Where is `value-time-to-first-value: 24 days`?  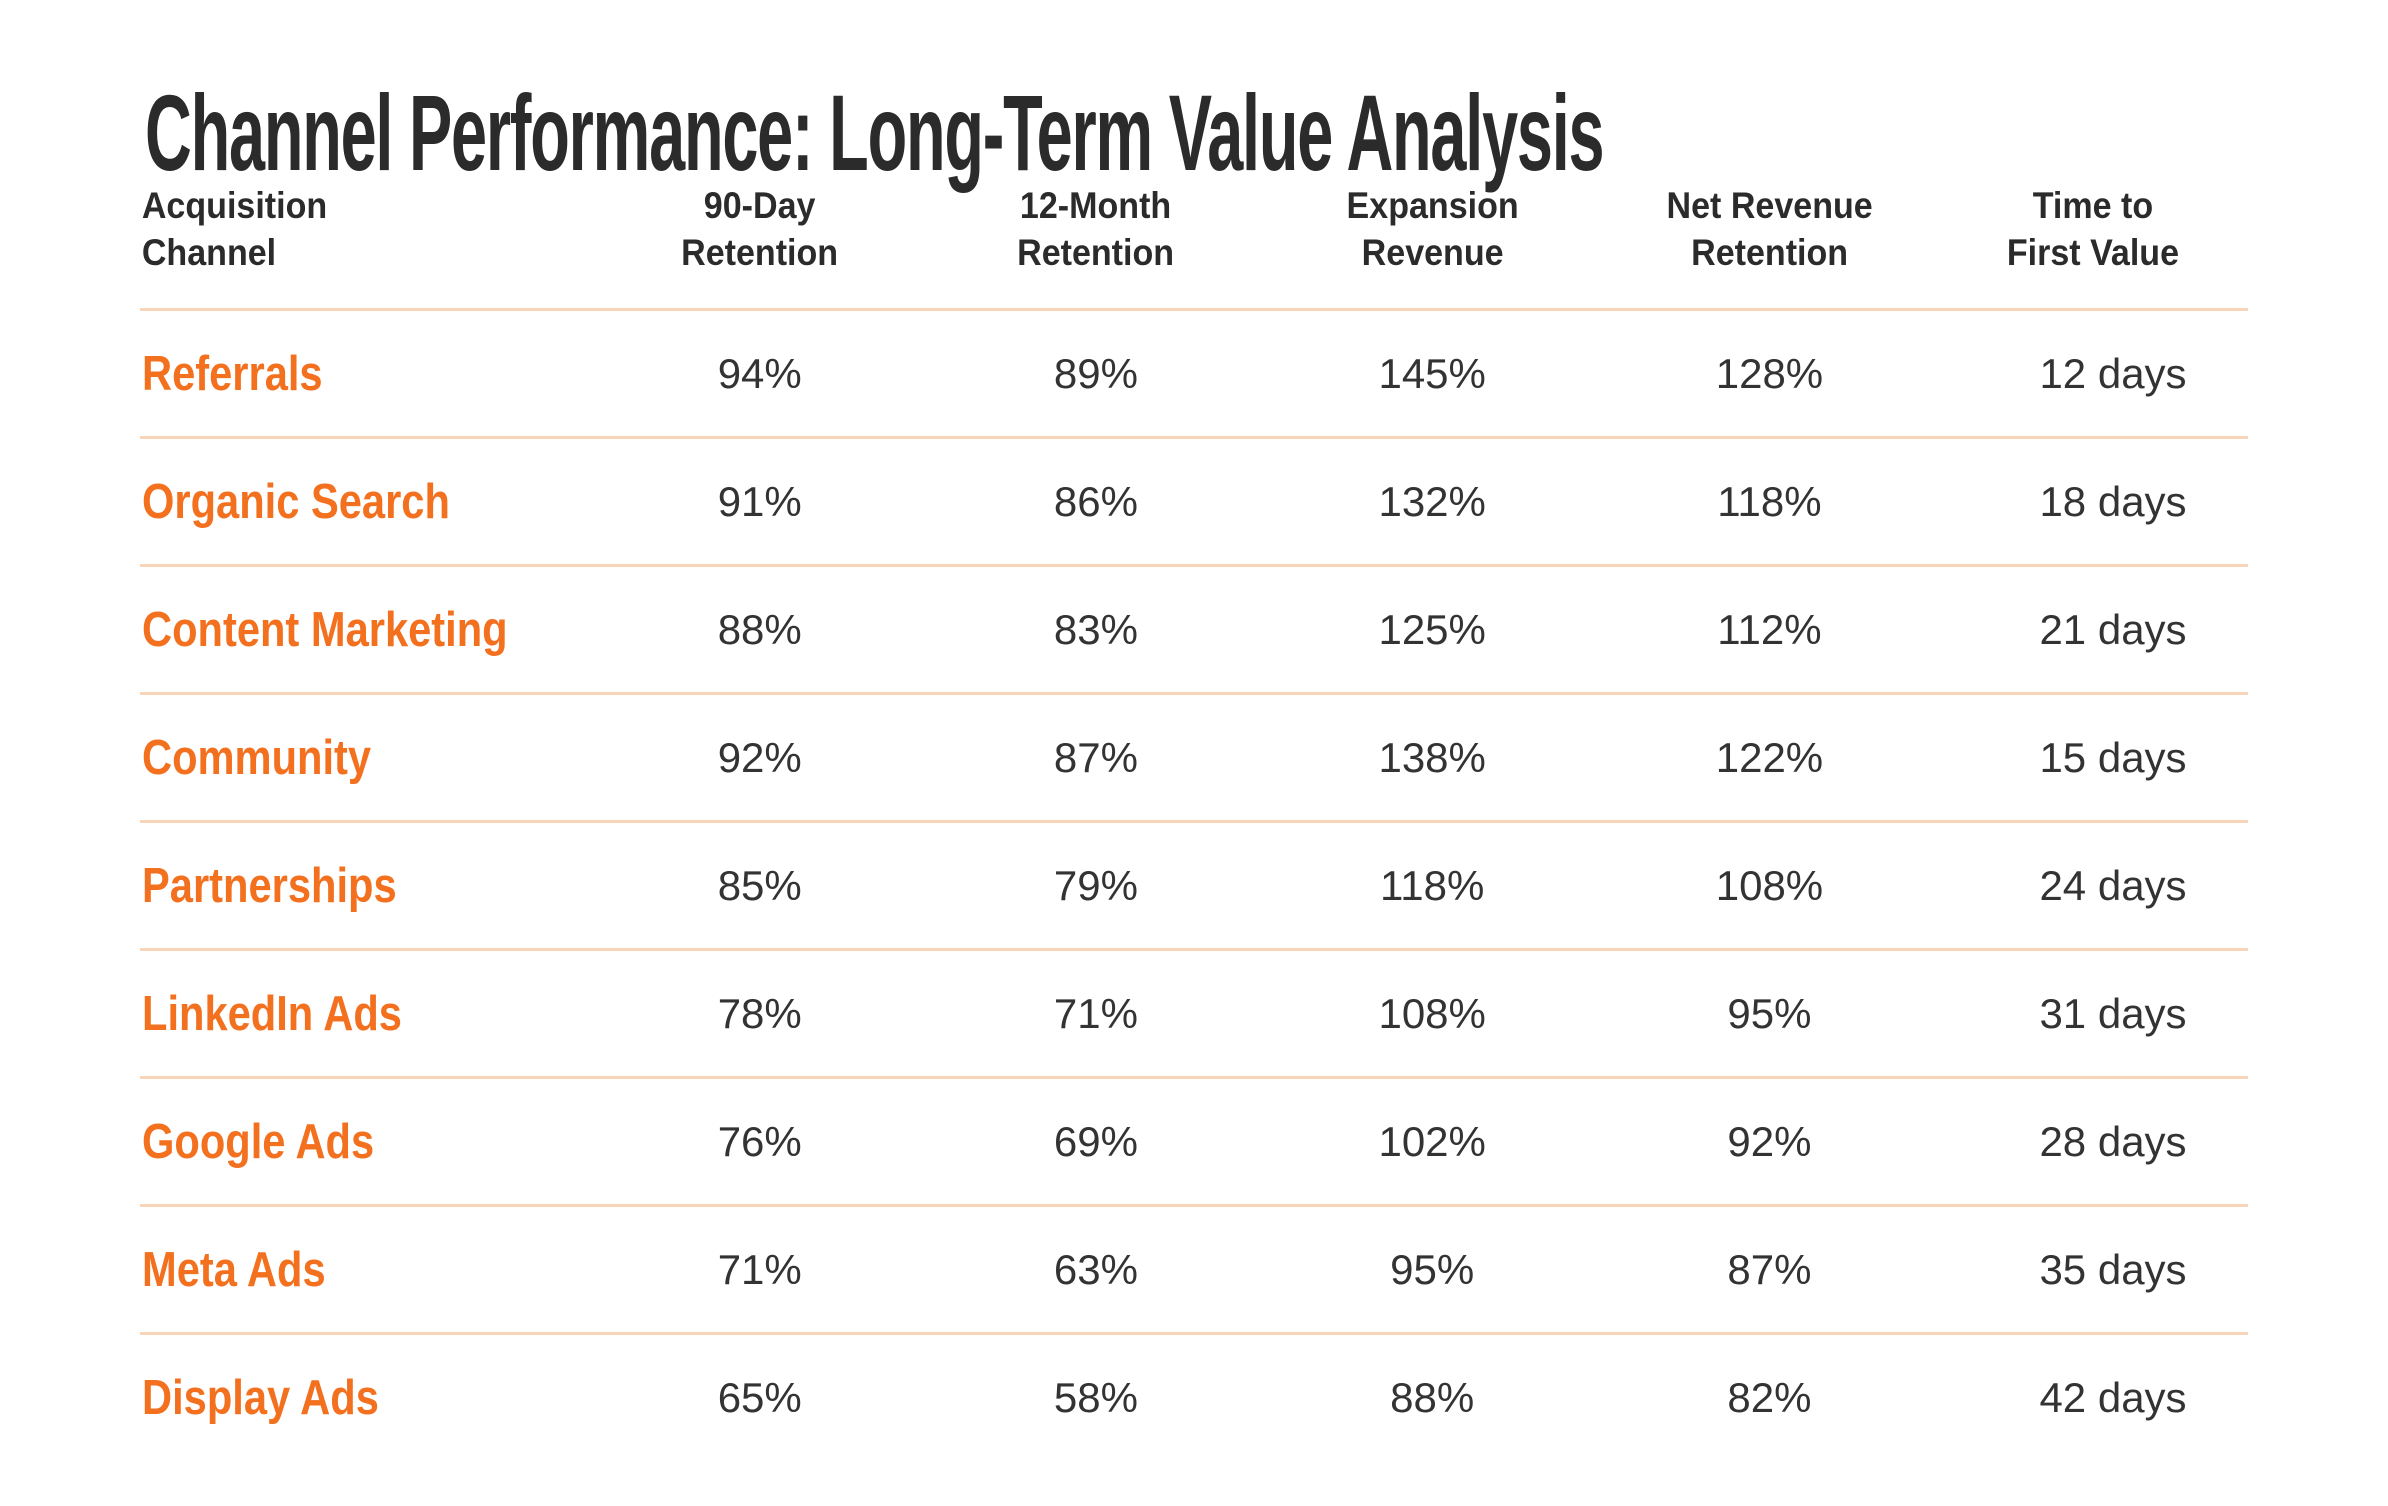
value-time-to-first-value: 24 days is located at coordinates (2113, 885).